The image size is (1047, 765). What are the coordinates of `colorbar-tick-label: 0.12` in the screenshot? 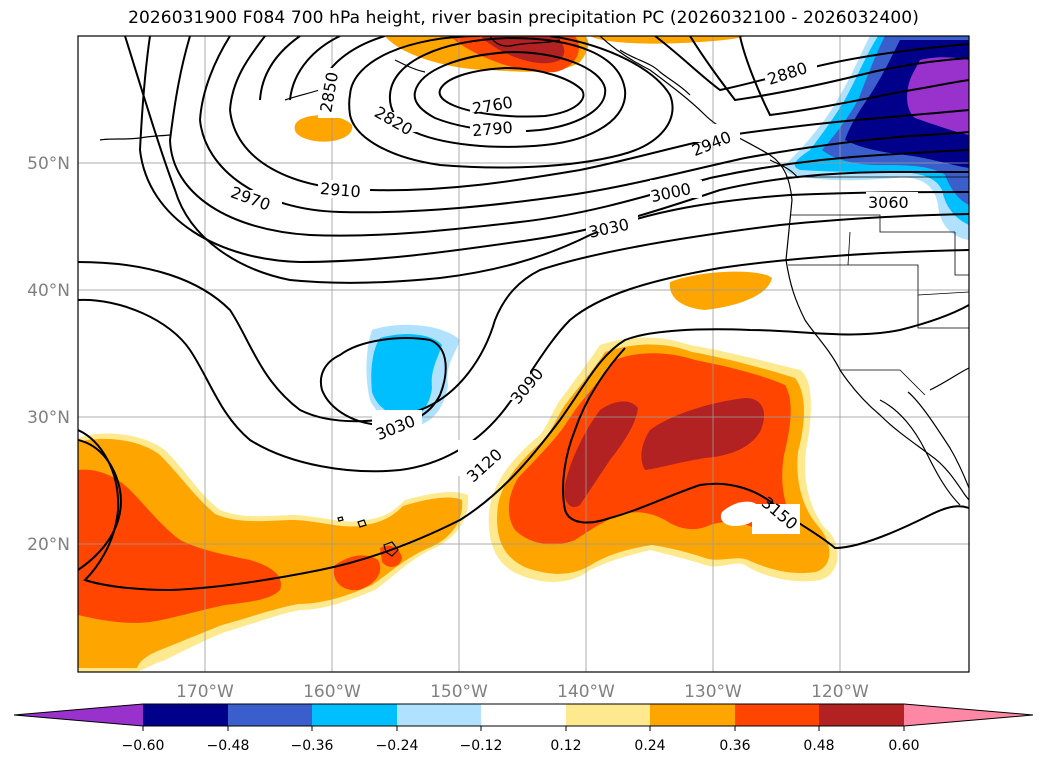 It's located at (565, 746).